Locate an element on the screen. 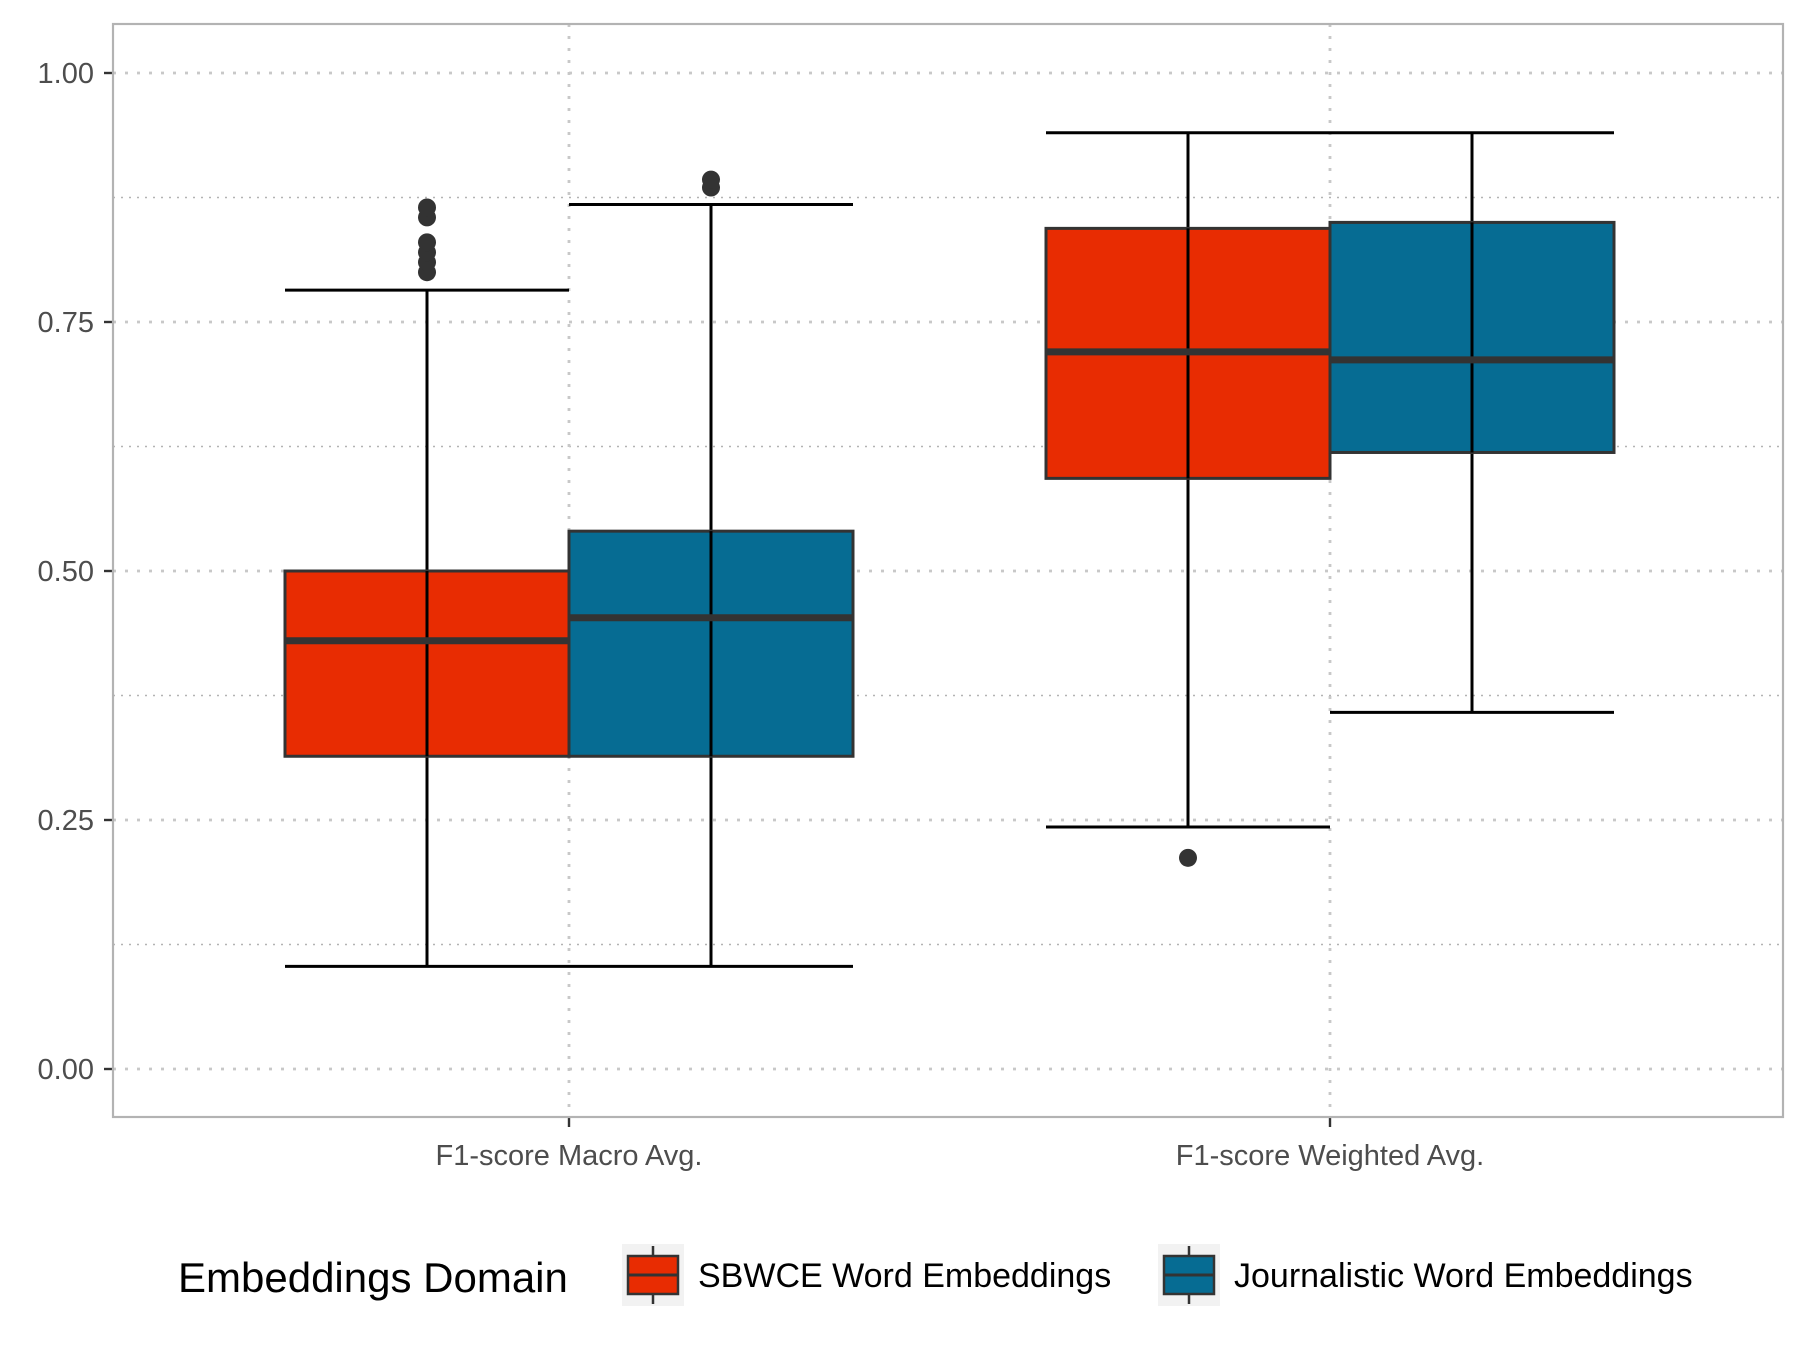 The width and height of the screenshot is (1800, 1350). y-tick-label: 0.75 is located at coordinates (66, 323).